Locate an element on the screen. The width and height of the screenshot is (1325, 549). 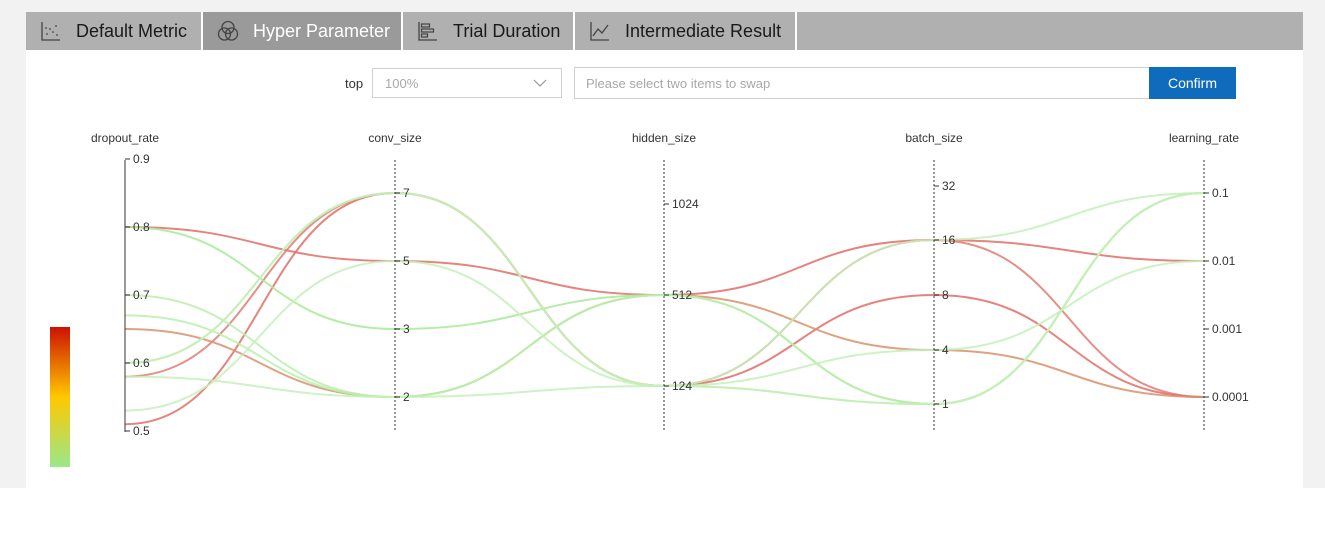
tab-label: Default Metric is located at coordinates (132, 30).